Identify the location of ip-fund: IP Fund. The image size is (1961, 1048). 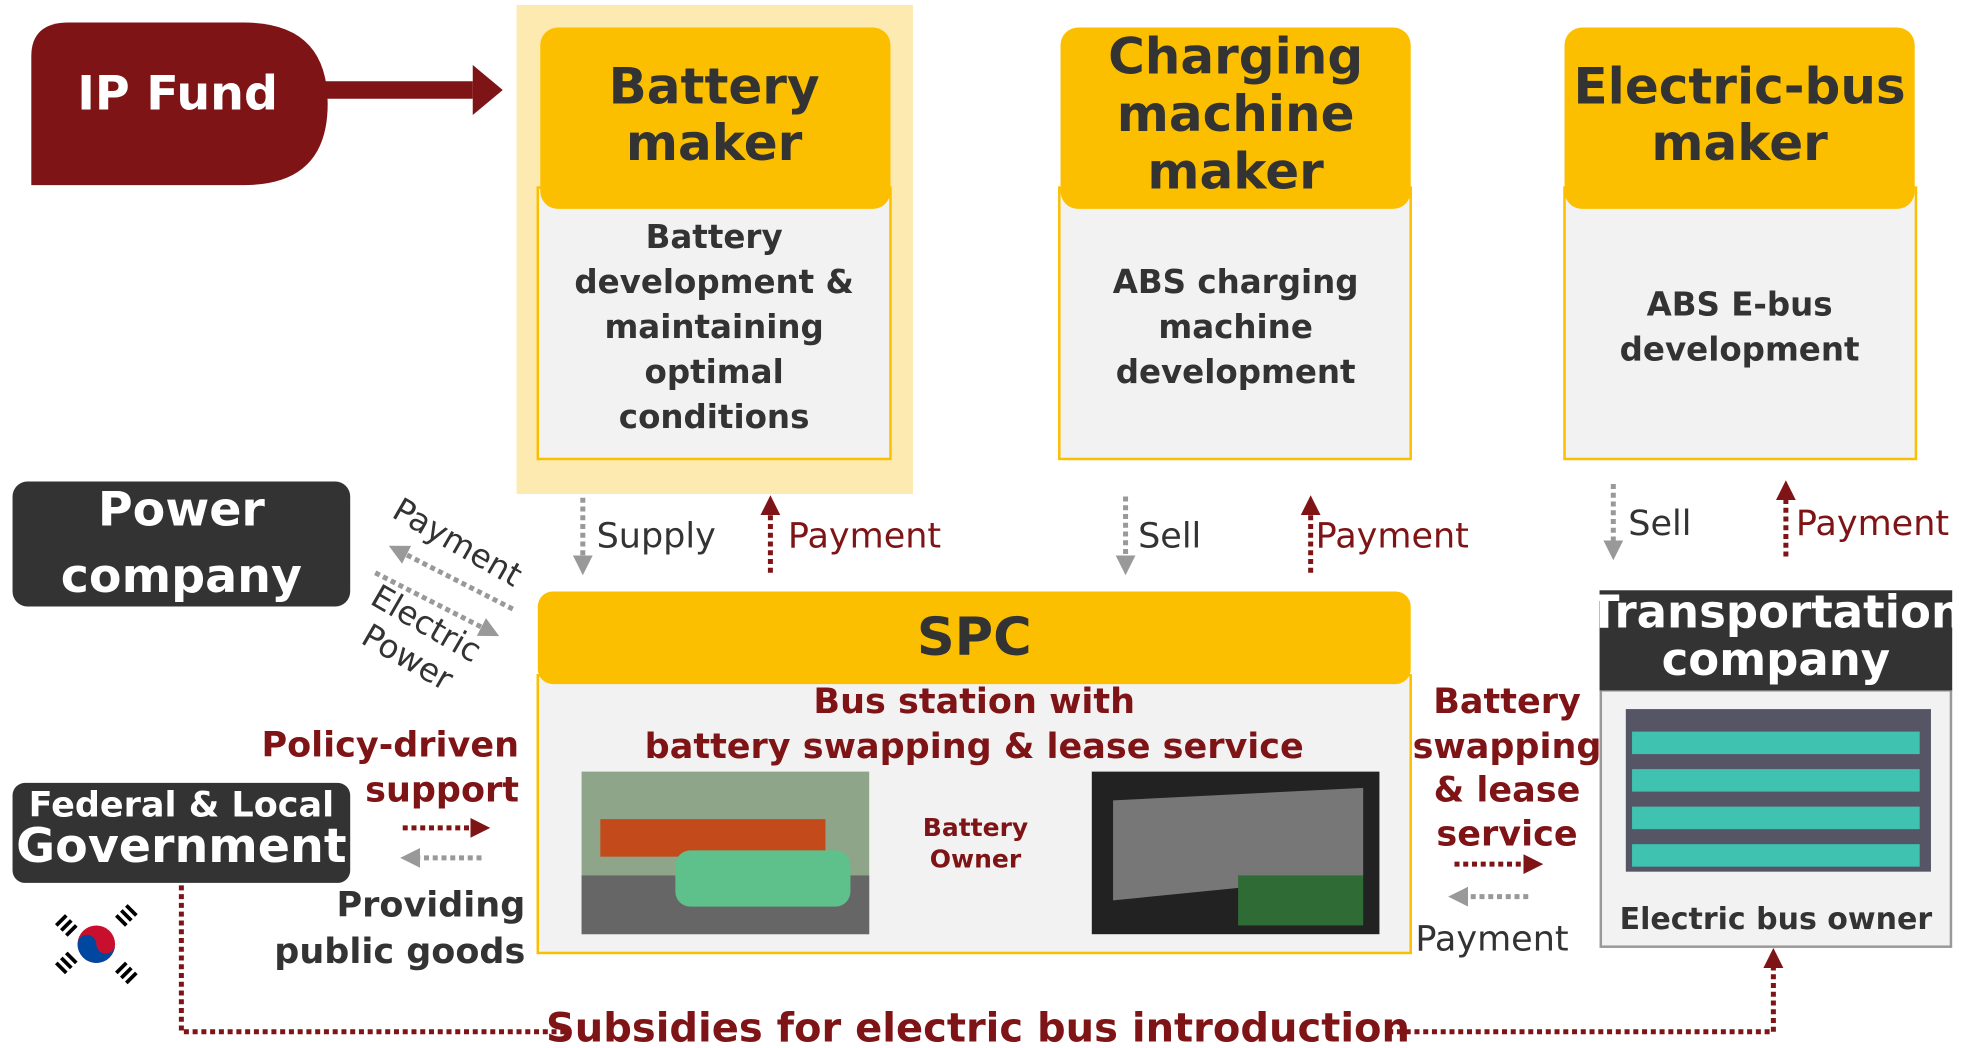
(177, 93).